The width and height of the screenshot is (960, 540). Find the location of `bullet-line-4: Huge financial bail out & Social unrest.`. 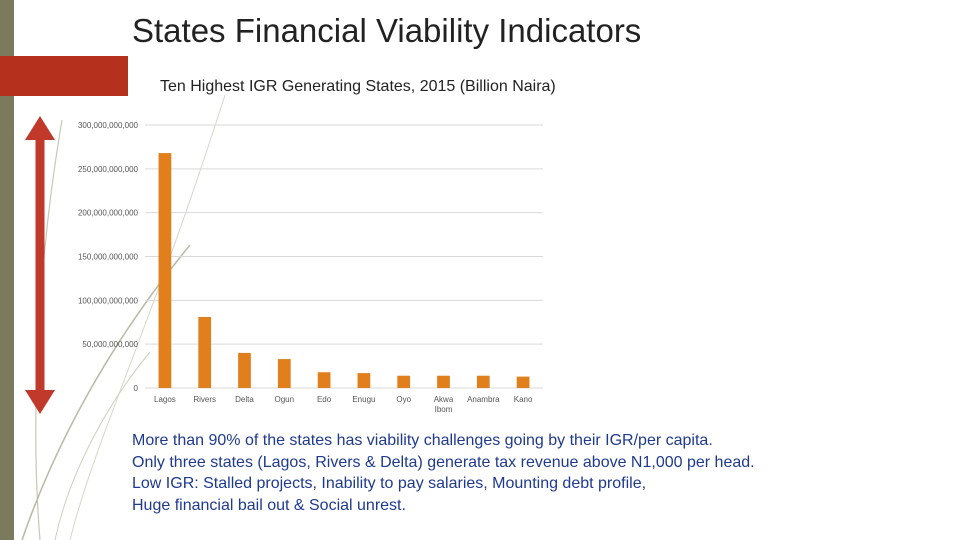

bullet-line-4: Huge financial bail out & Social unrest. is located at coordinates (269, 505).